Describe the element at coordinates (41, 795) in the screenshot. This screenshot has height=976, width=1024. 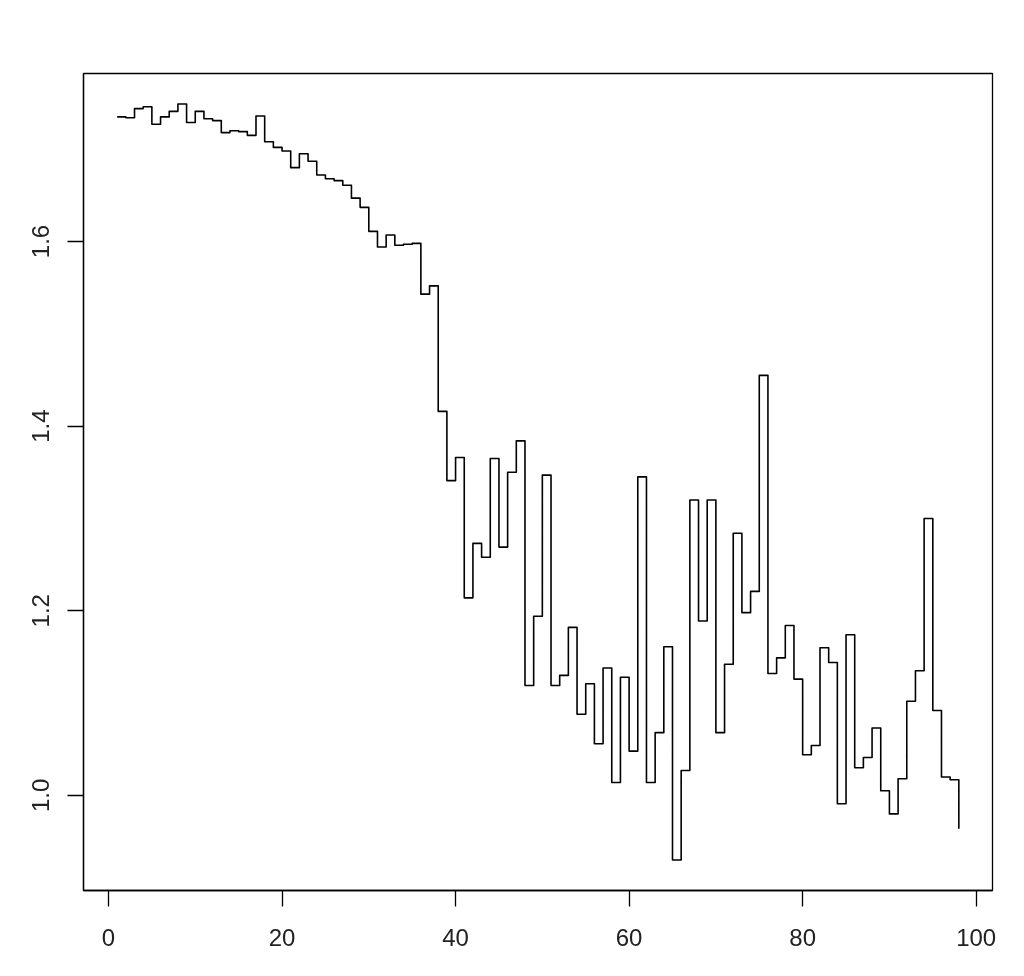
I see `y-tick-label: 1.0` at that location.